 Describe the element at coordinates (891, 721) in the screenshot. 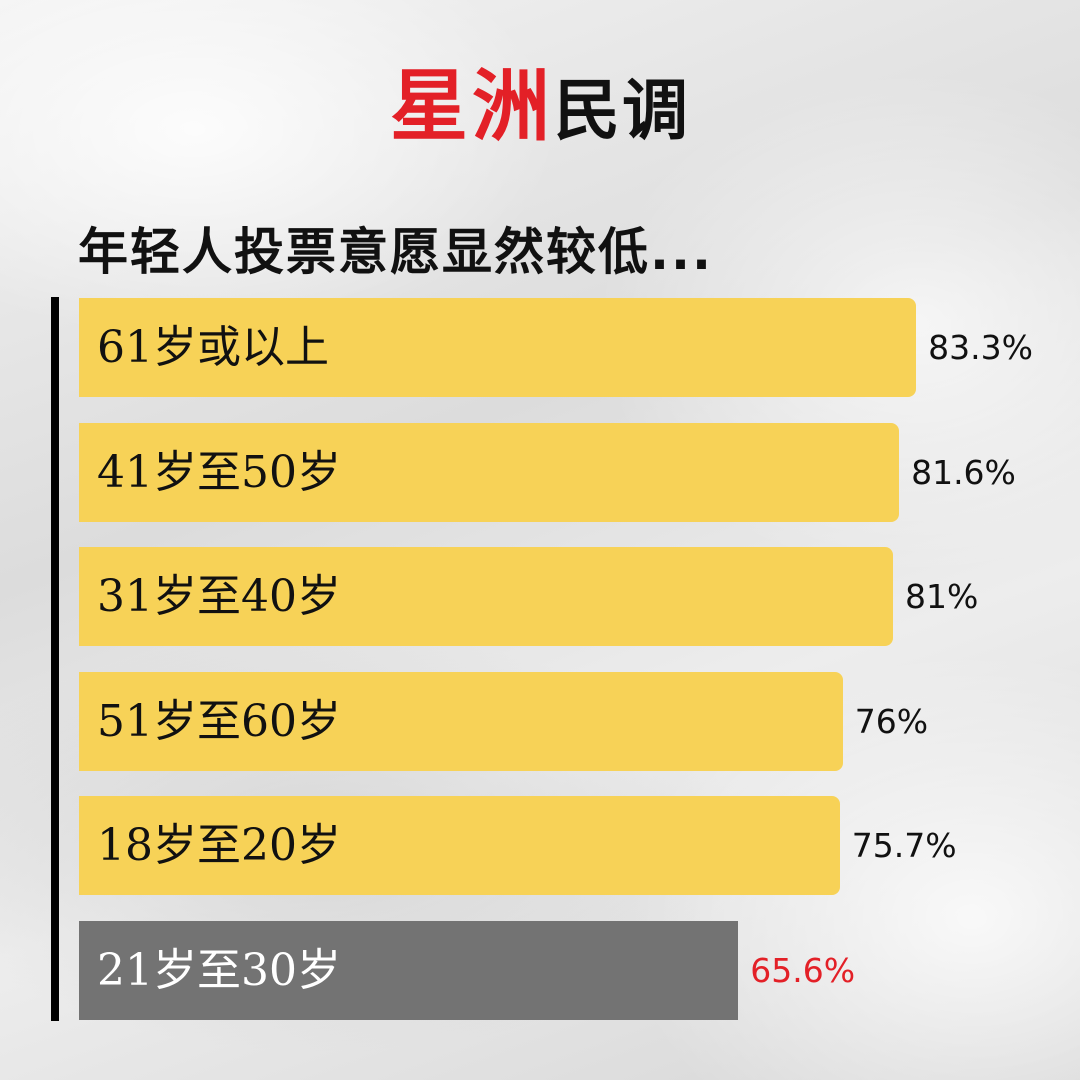

I see `bar-value-label: 76%` at that location.